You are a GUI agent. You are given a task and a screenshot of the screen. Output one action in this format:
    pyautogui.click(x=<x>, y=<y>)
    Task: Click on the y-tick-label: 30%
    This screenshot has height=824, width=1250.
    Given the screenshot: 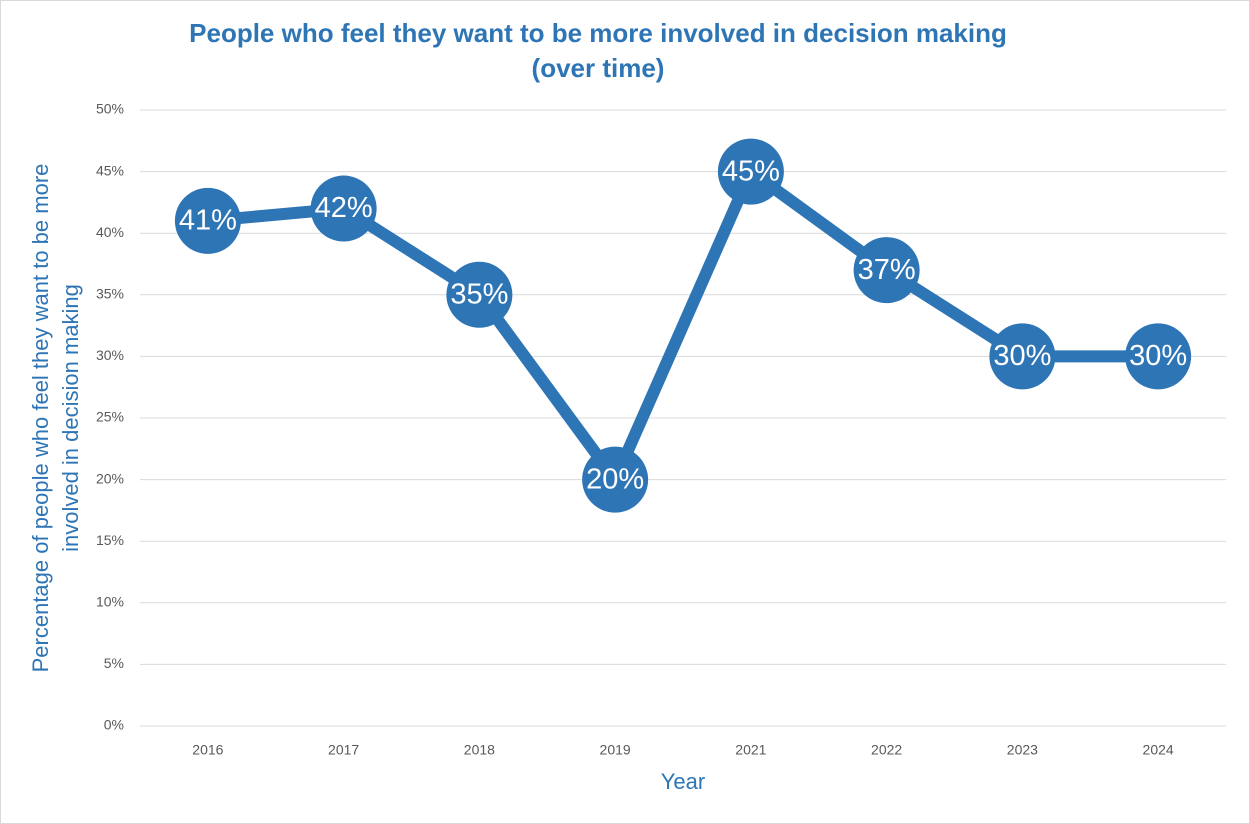 What is the action you would take?
    pyautogui.click(x=110, y=355)
    